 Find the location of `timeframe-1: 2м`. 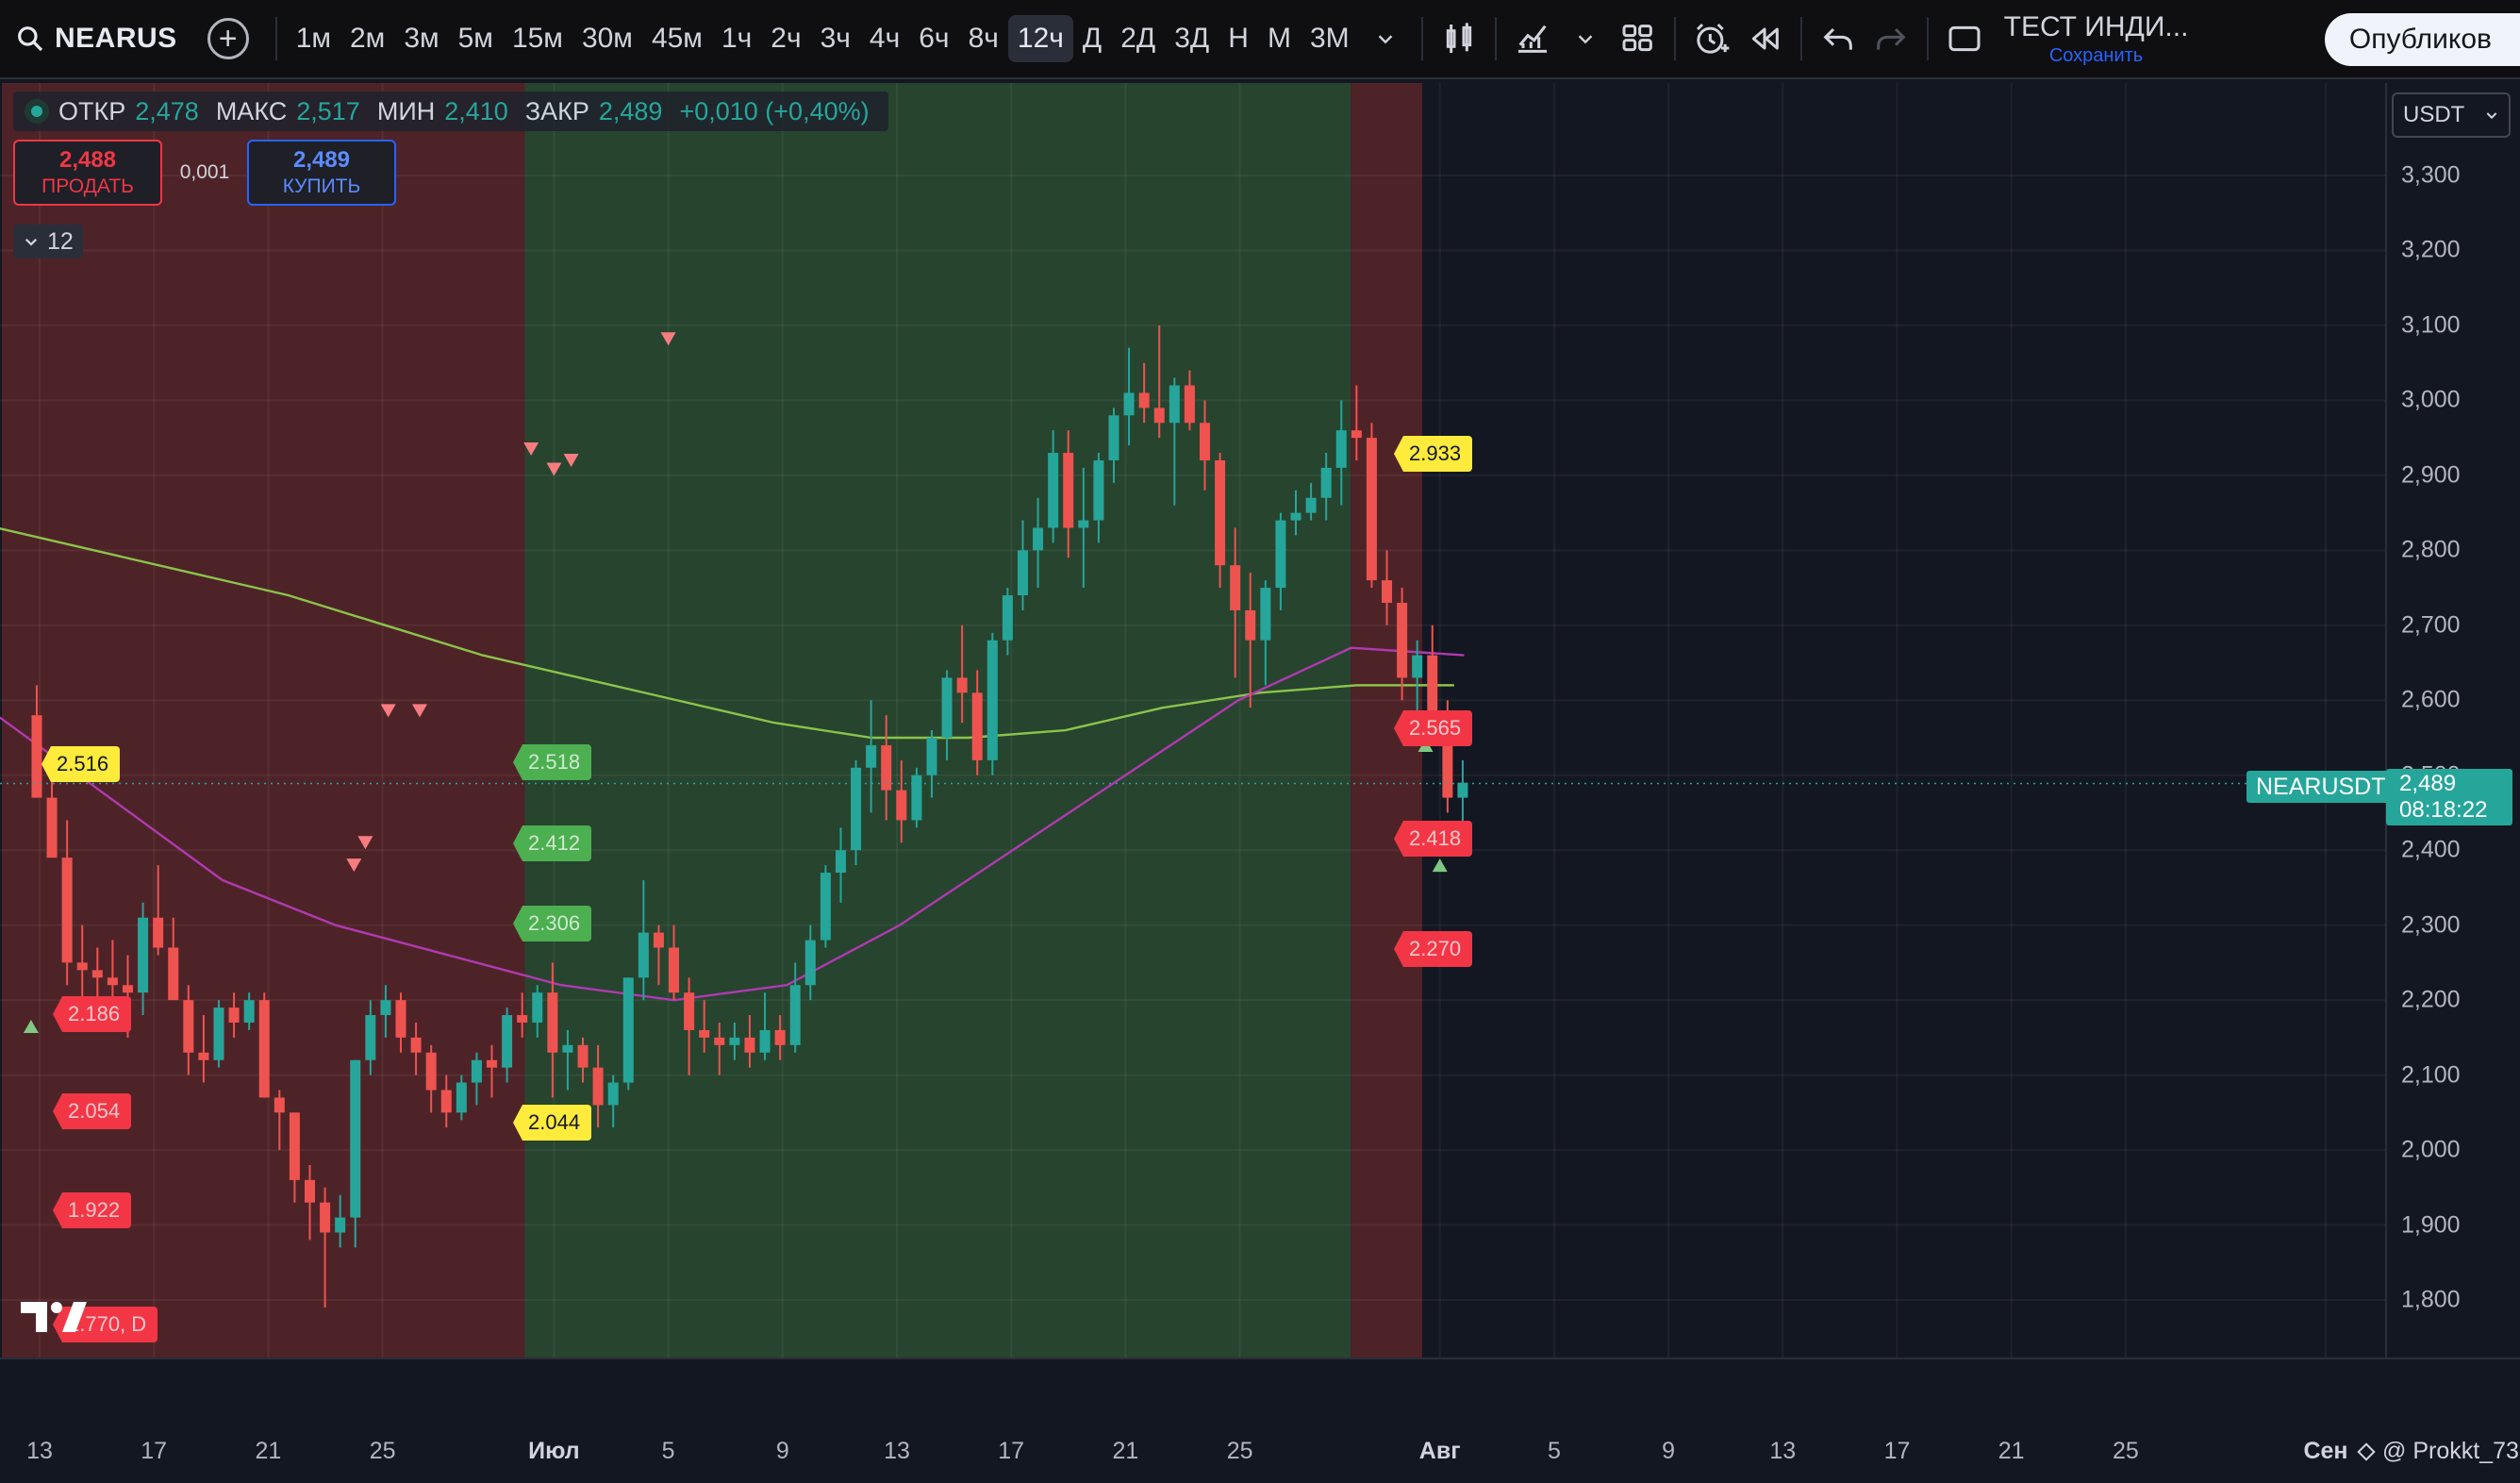

timeframe-1: 2м is located at coordinates (368, 38).